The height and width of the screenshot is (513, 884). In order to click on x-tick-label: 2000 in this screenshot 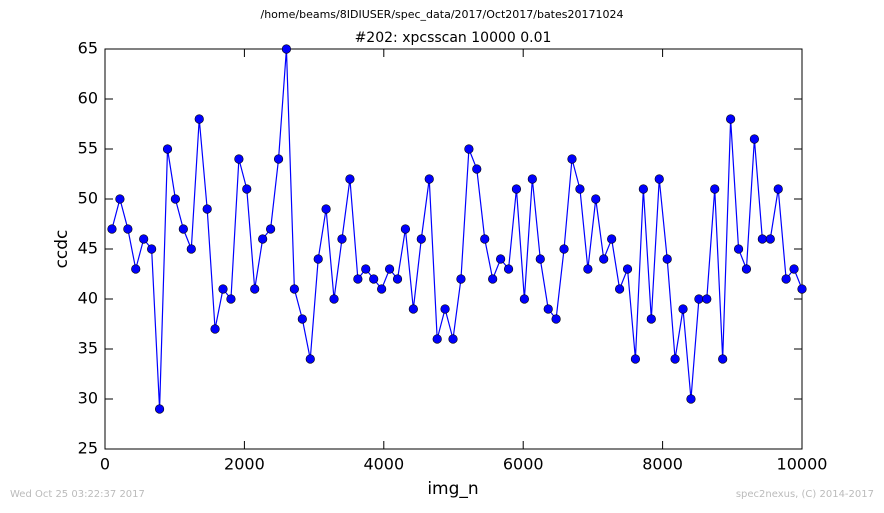, I will do `click(244, 464)`.